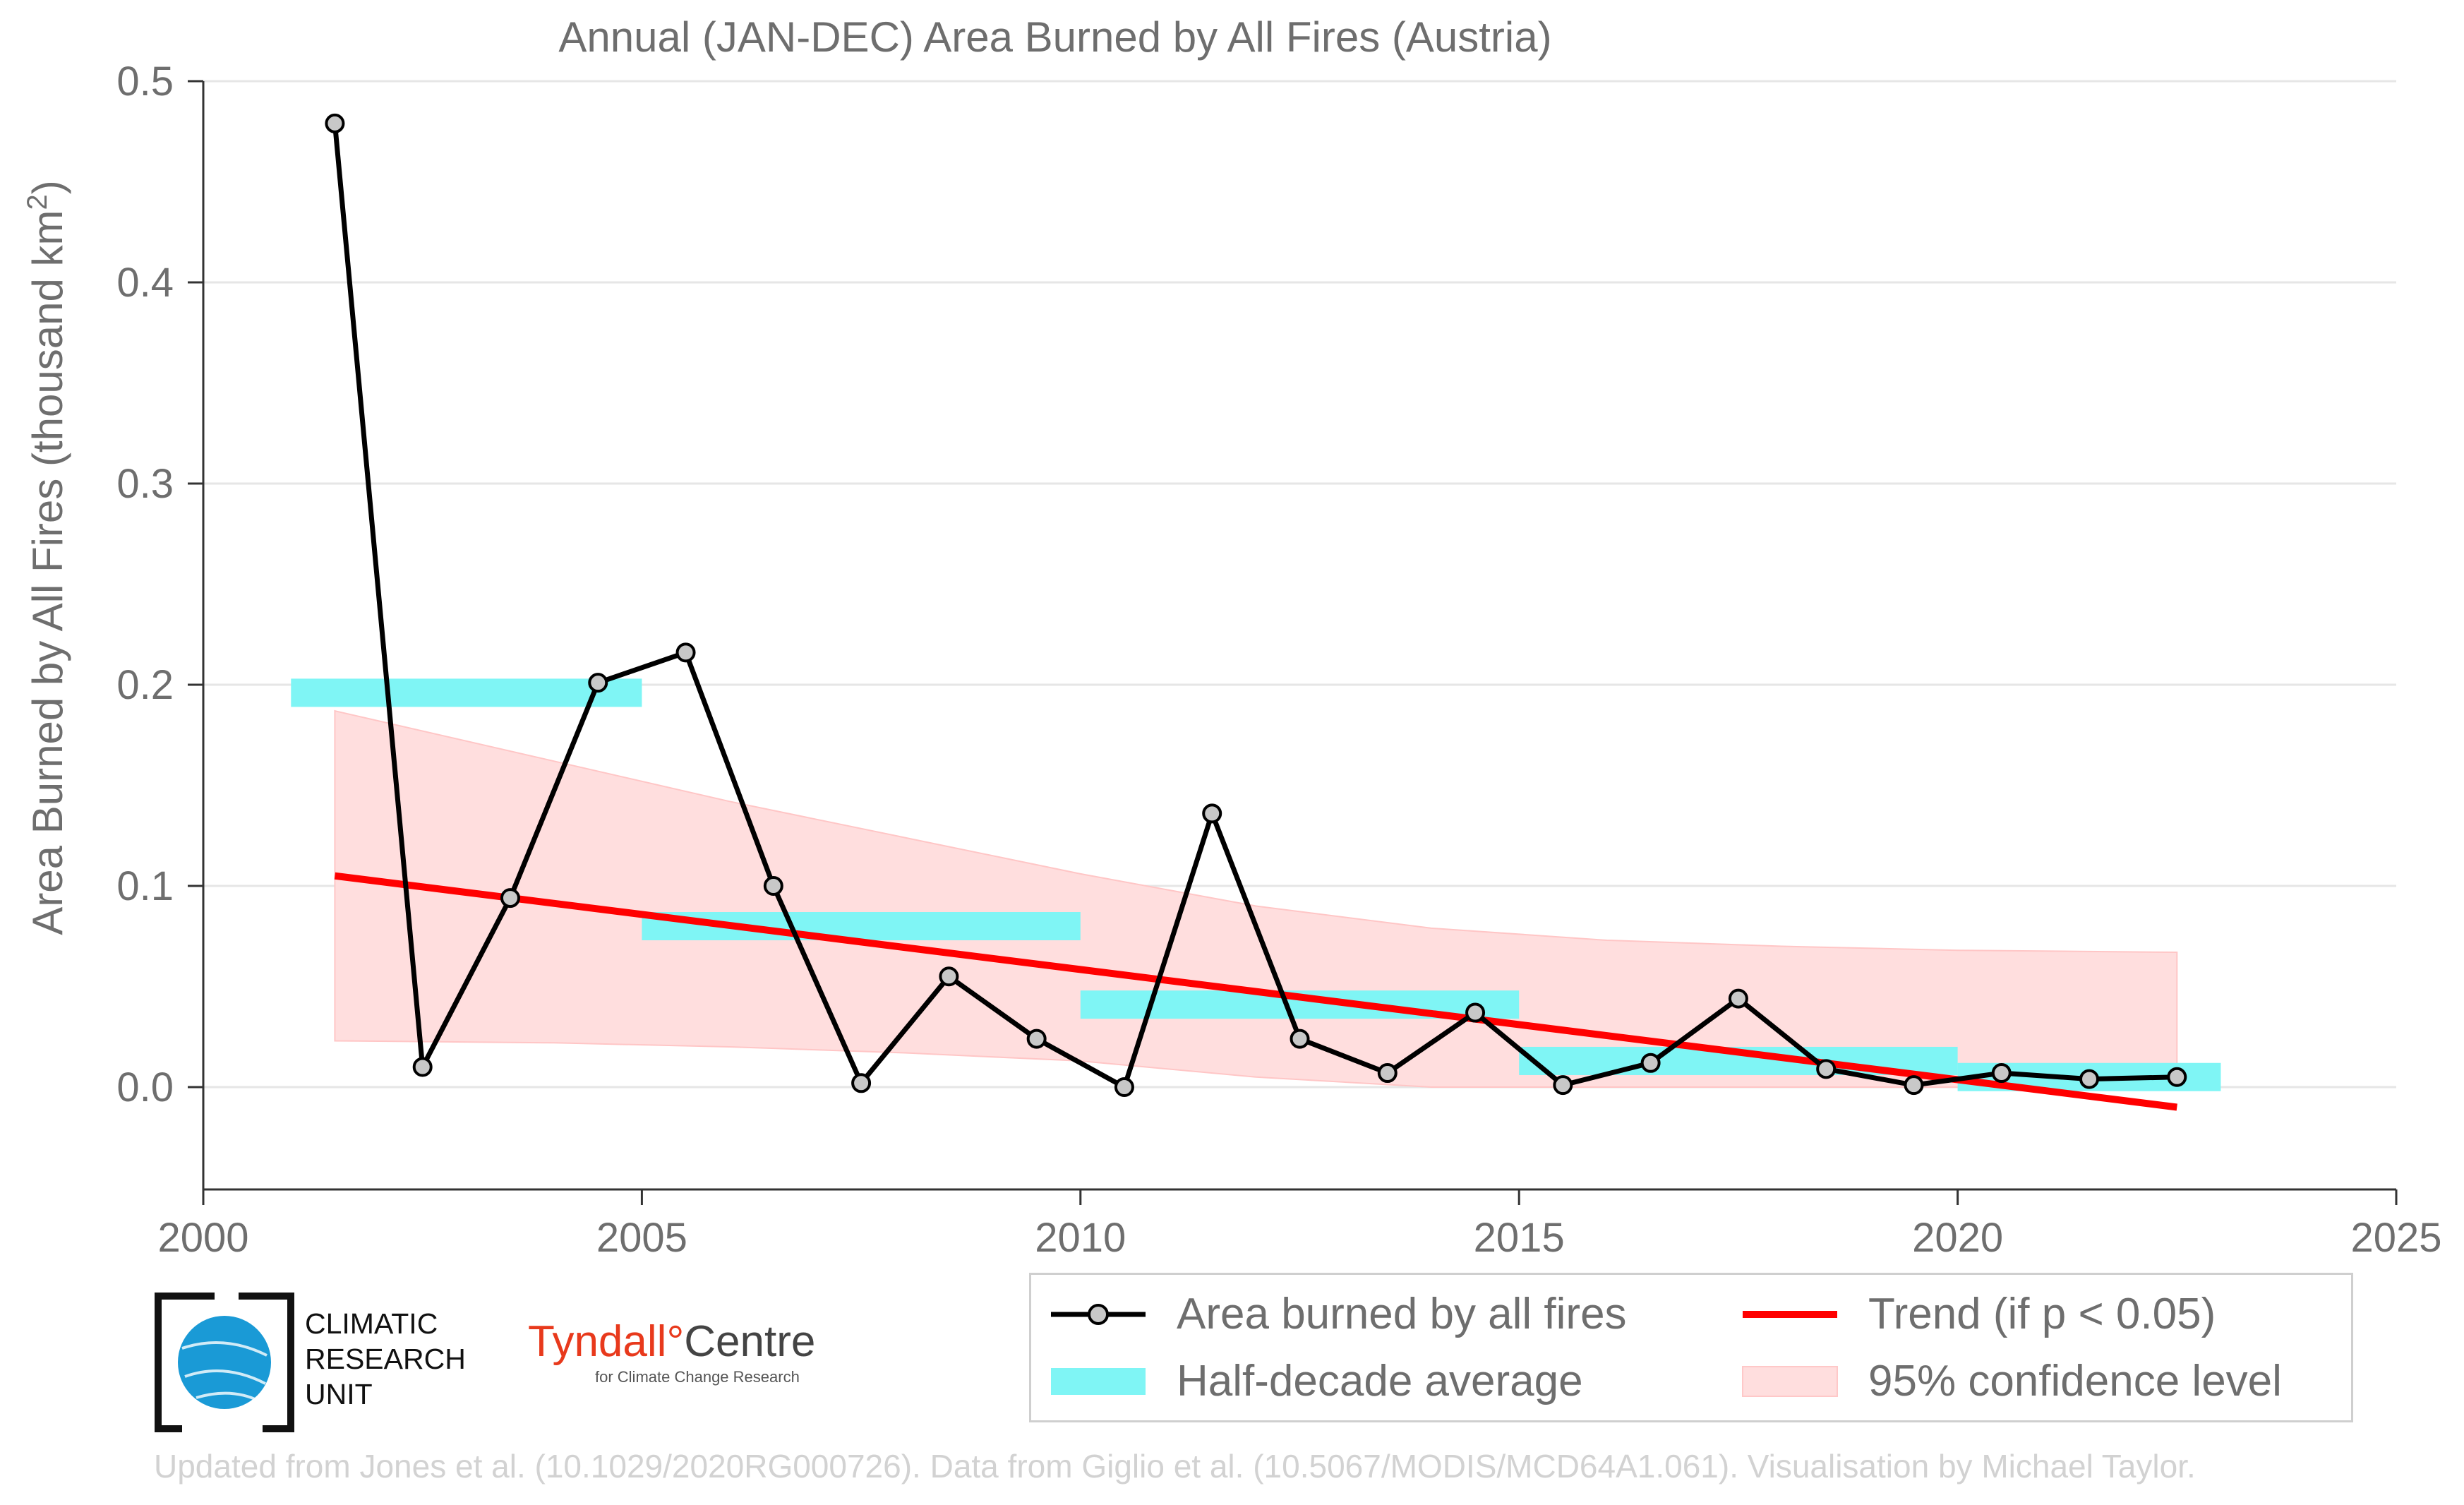  What do you see at coordinates (2075, 1381) in the screenshot?
I see `legend-label-confidence: 95% confidence level` at bounding box center [2075, 1381].